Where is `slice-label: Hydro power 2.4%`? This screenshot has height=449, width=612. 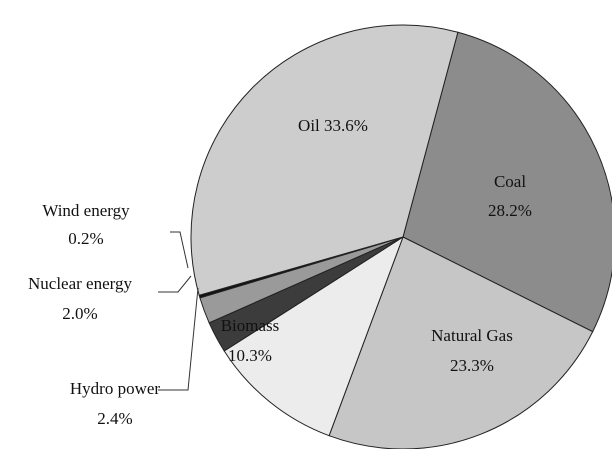
slice-label: Hydro power 2.4% is located at coordinates (115, 403).